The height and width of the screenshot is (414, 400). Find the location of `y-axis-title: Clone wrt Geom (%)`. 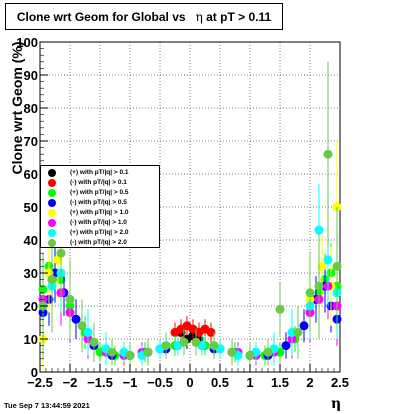

y-axis-title: Clone wrt Geom (%) is located at coordinates (17, 108).